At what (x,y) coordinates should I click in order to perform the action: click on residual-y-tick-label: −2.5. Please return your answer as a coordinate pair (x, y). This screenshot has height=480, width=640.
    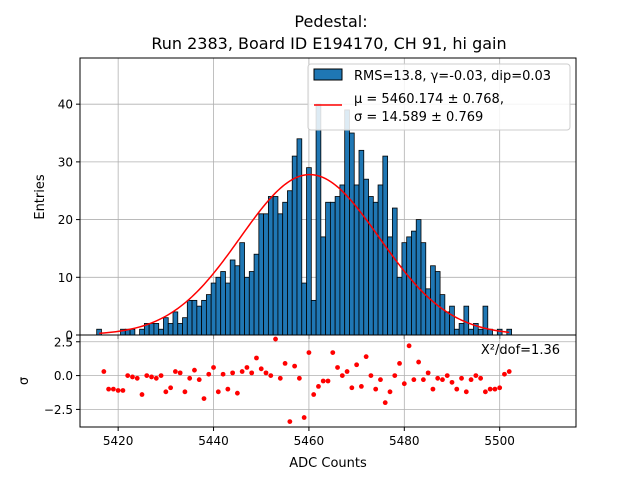
    Looking at the image, I should click on (58, 410).